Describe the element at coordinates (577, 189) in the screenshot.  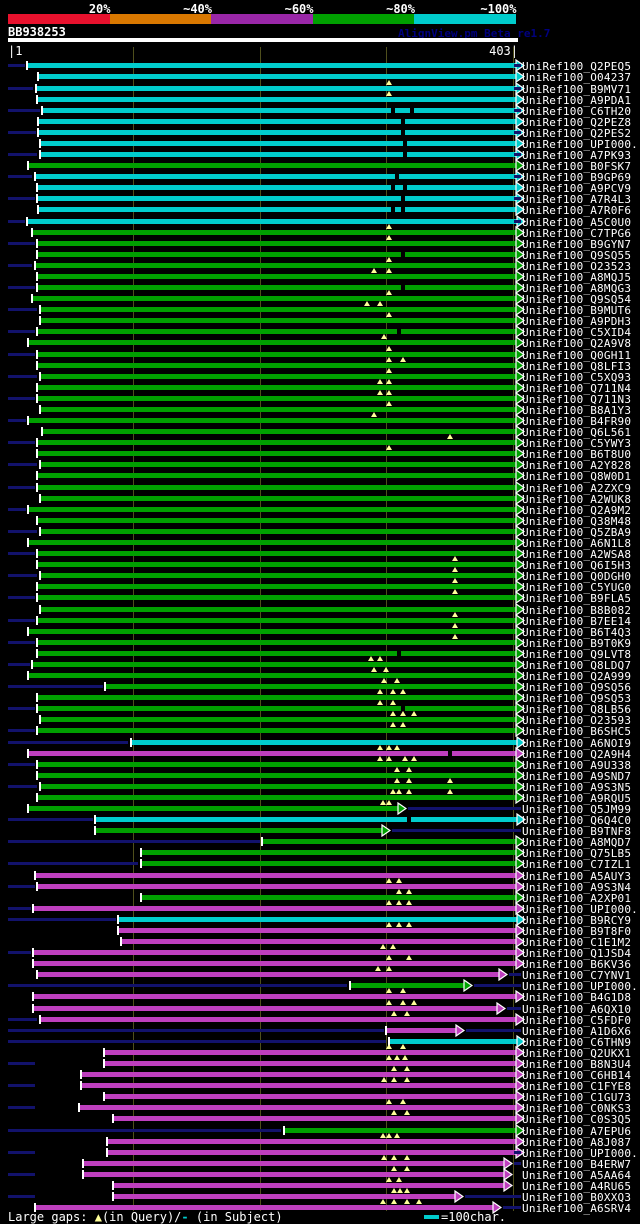
I see `hit-label: UniRef100_A9PCV9` at that location.